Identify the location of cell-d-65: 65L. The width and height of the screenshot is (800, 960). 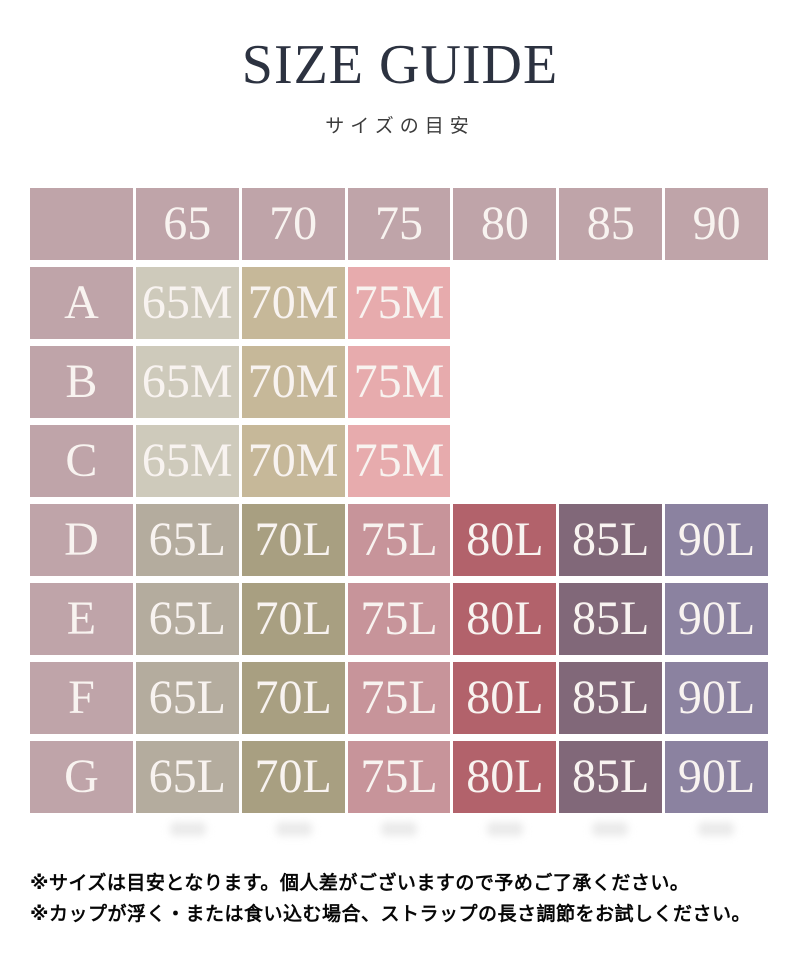
(187, 540).